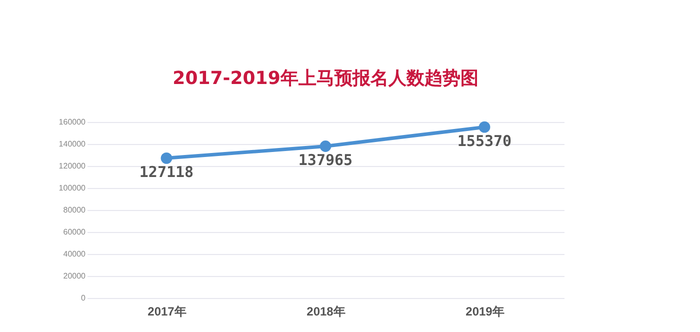 The image size is (700, 332). Describe the element at coordinates (72, 122) in the screenshot. I see `y-tick-label: 160000` at that location.